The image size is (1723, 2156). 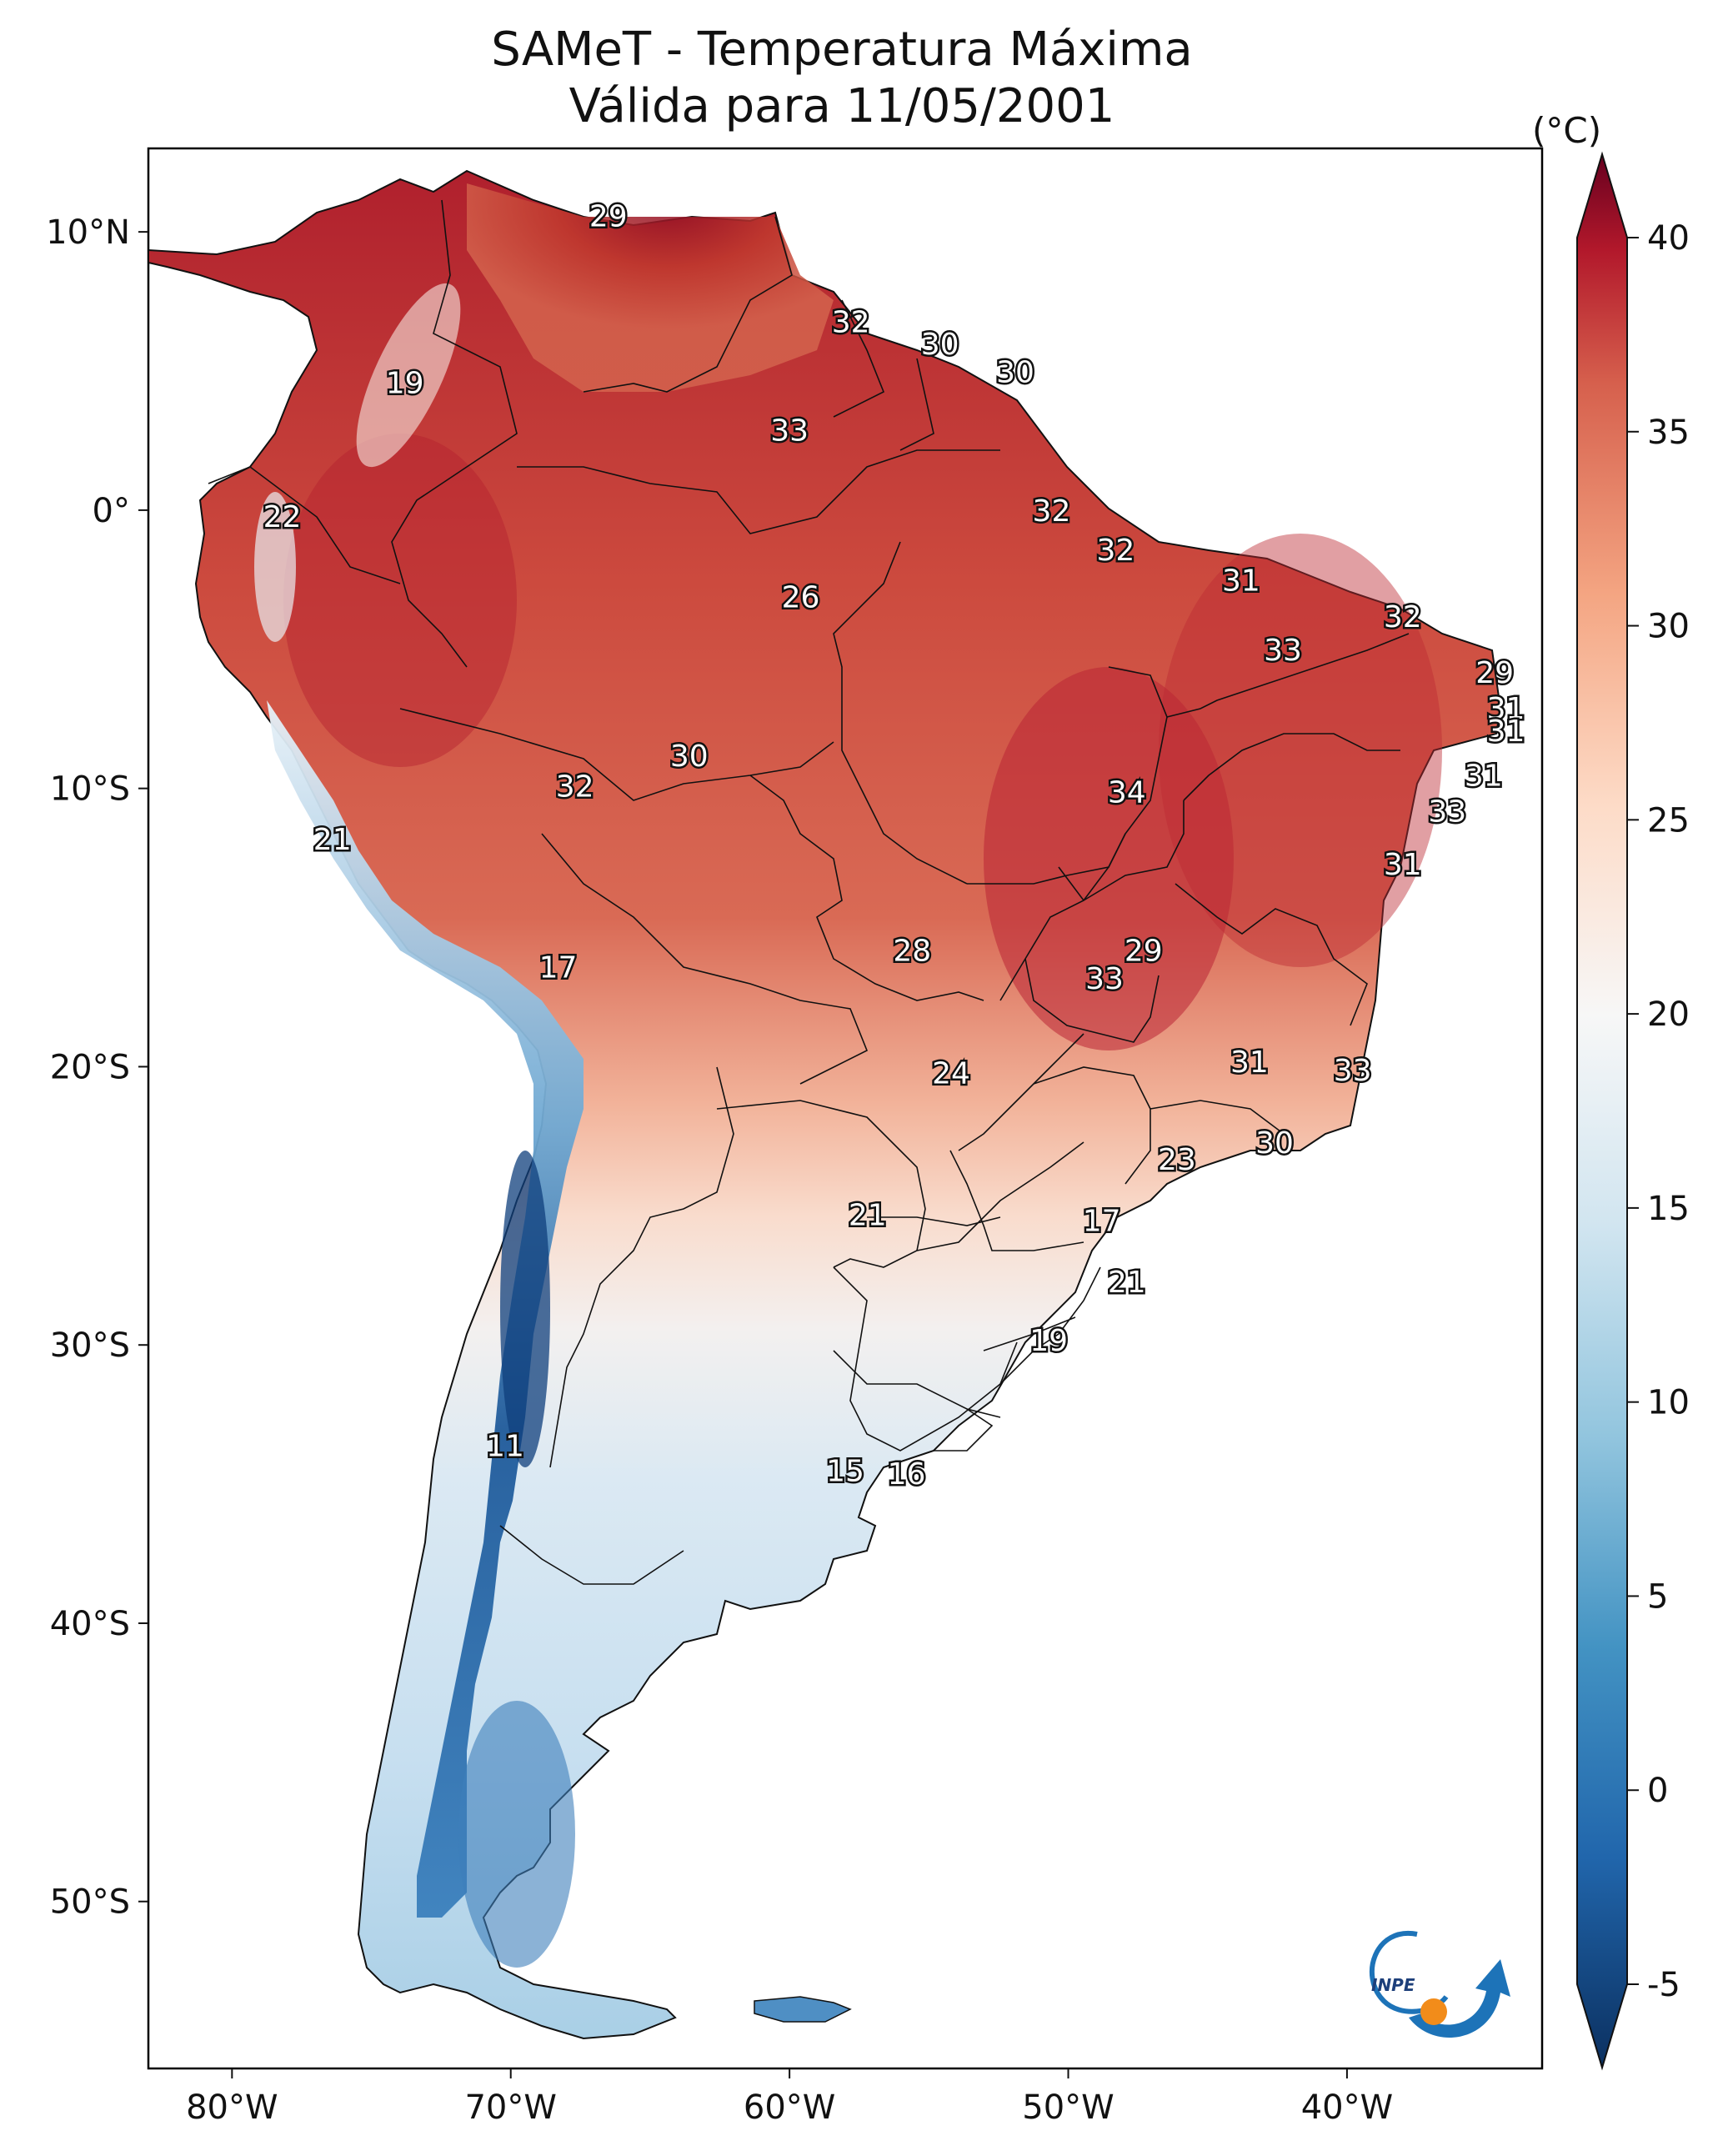 I want to click on heat-core-northeast, so click(x=1300, y=750).